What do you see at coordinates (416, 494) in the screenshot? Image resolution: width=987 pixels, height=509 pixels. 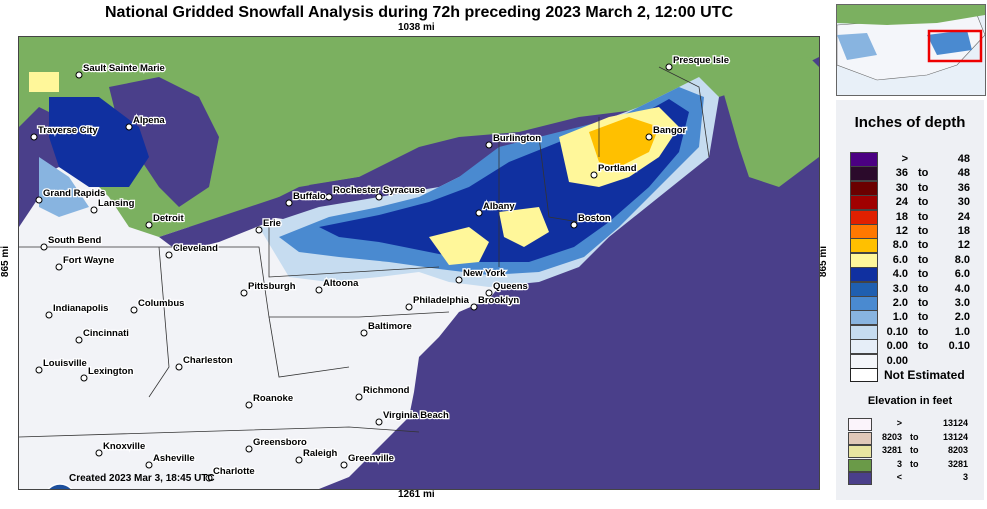 I see `bottom-distance-label: 1261 mi` at bounding box center [416, 494].